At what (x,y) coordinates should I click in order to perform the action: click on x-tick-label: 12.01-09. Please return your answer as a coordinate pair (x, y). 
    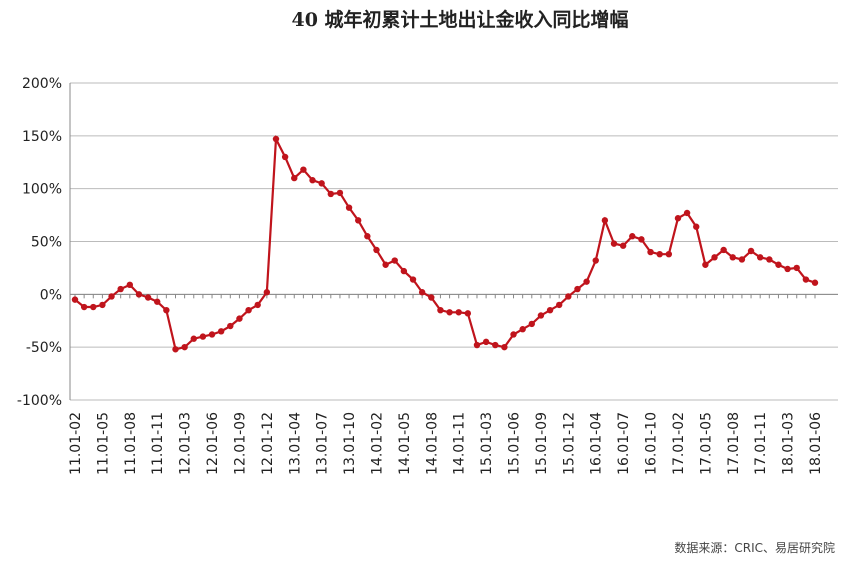
    Looking at the image, I should click on (240, 443).